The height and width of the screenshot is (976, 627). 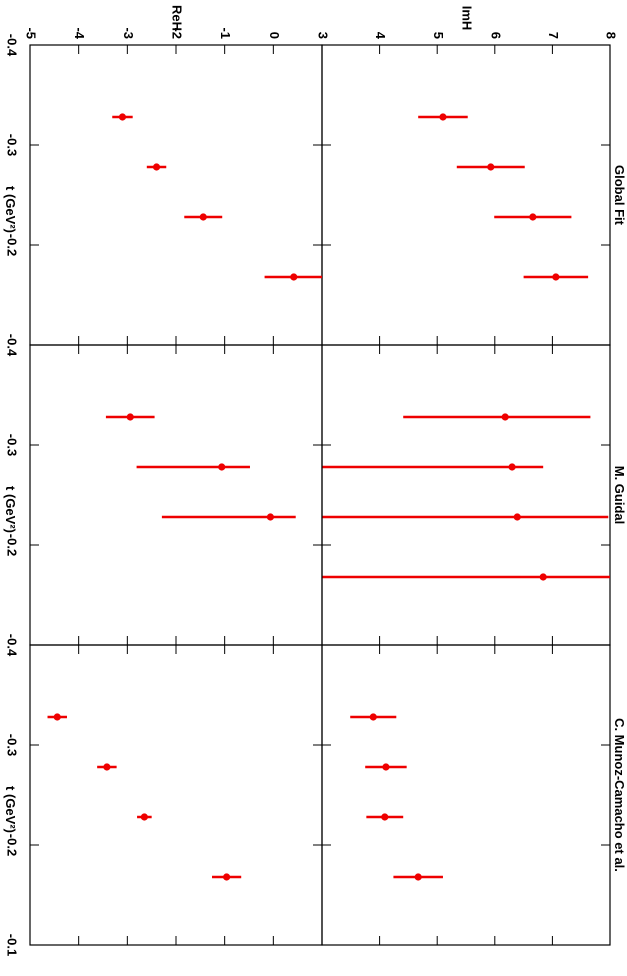 What do you see at coordinates (128, 33) in the screenshot?
I see `y-tick-label: -3` at bounding box center [128, 33].